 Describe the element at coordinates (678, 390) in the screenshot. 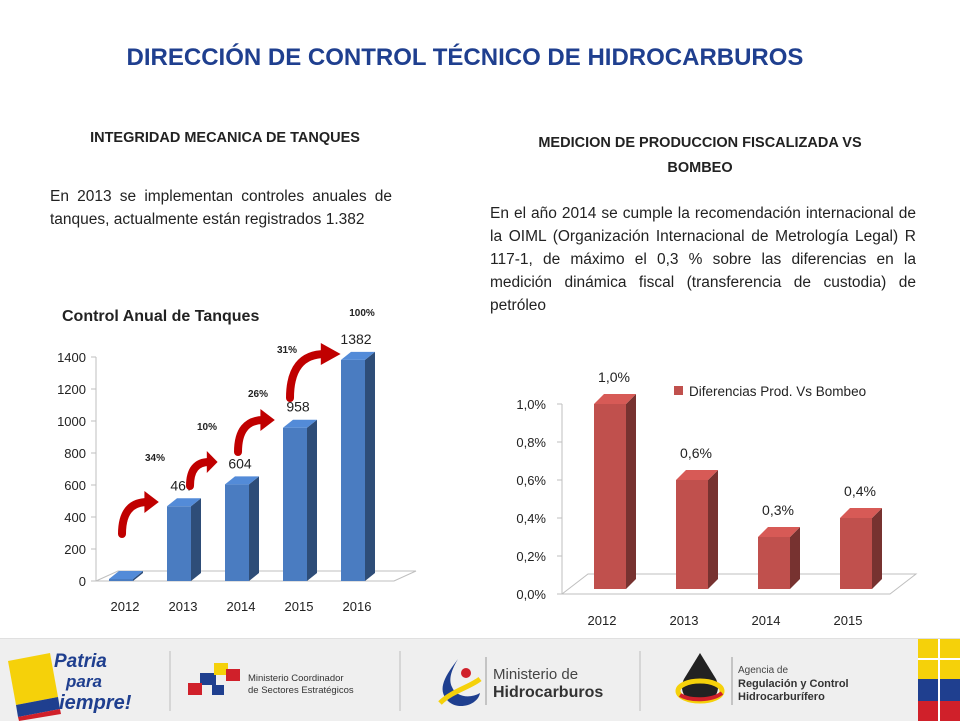

I see `chart2-legend-swatch` at that location.